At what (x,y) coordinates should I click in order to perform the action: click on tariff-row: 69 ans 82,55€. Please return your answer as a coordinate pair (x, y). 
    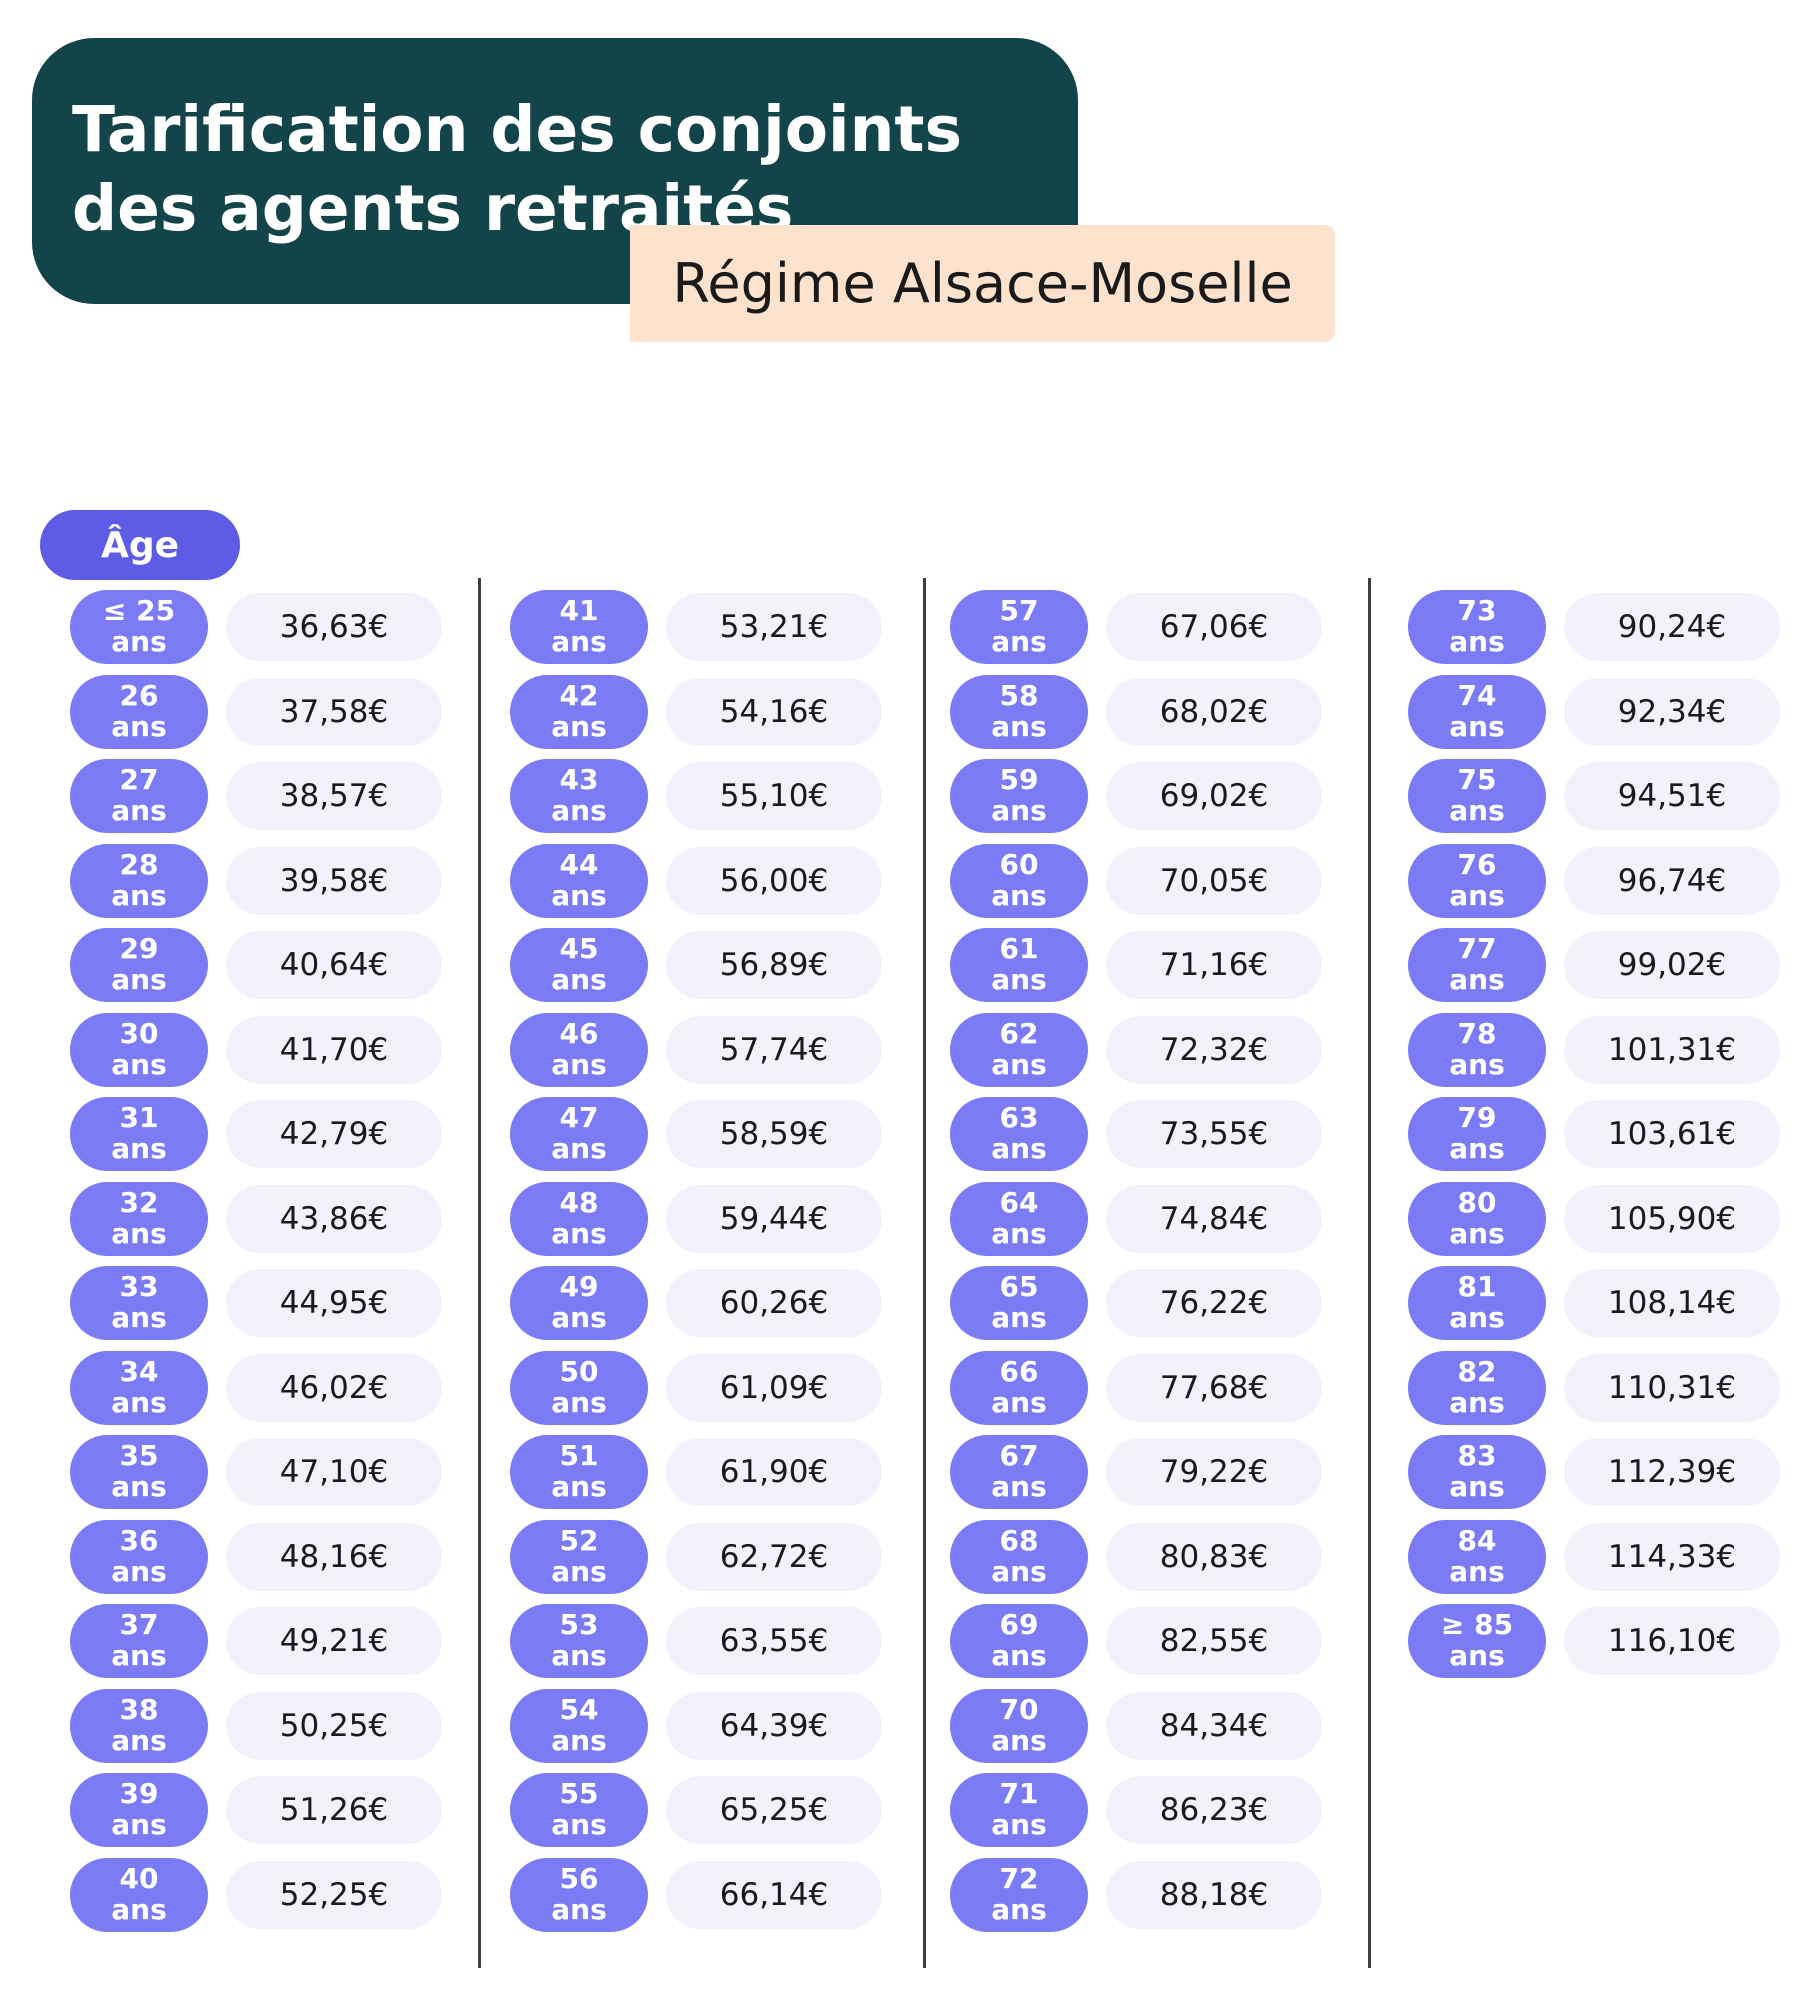
    Looking at the image, I should click on (1160, 1641).